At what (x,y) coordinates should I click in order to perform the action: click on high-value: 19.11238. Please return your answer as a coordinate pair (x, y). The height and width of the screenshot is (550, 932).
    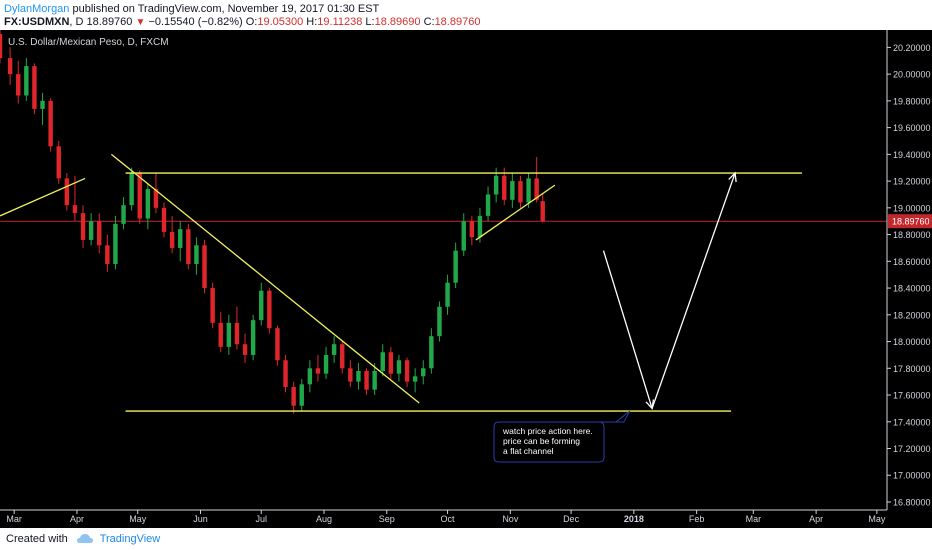
    Looking at the image, I should click on (340, 22).